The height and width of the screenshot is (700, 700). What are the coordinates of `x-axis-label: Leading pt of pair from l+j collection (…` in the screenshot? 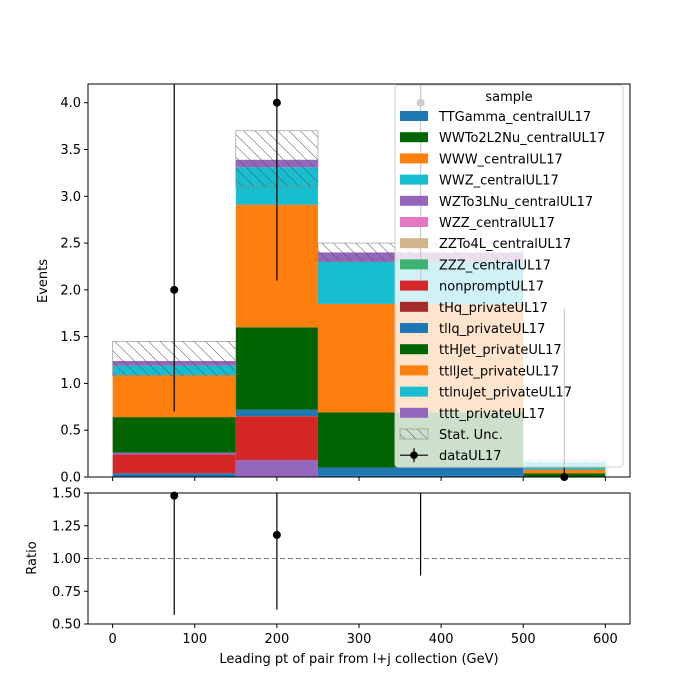 It's located at (358, 659).